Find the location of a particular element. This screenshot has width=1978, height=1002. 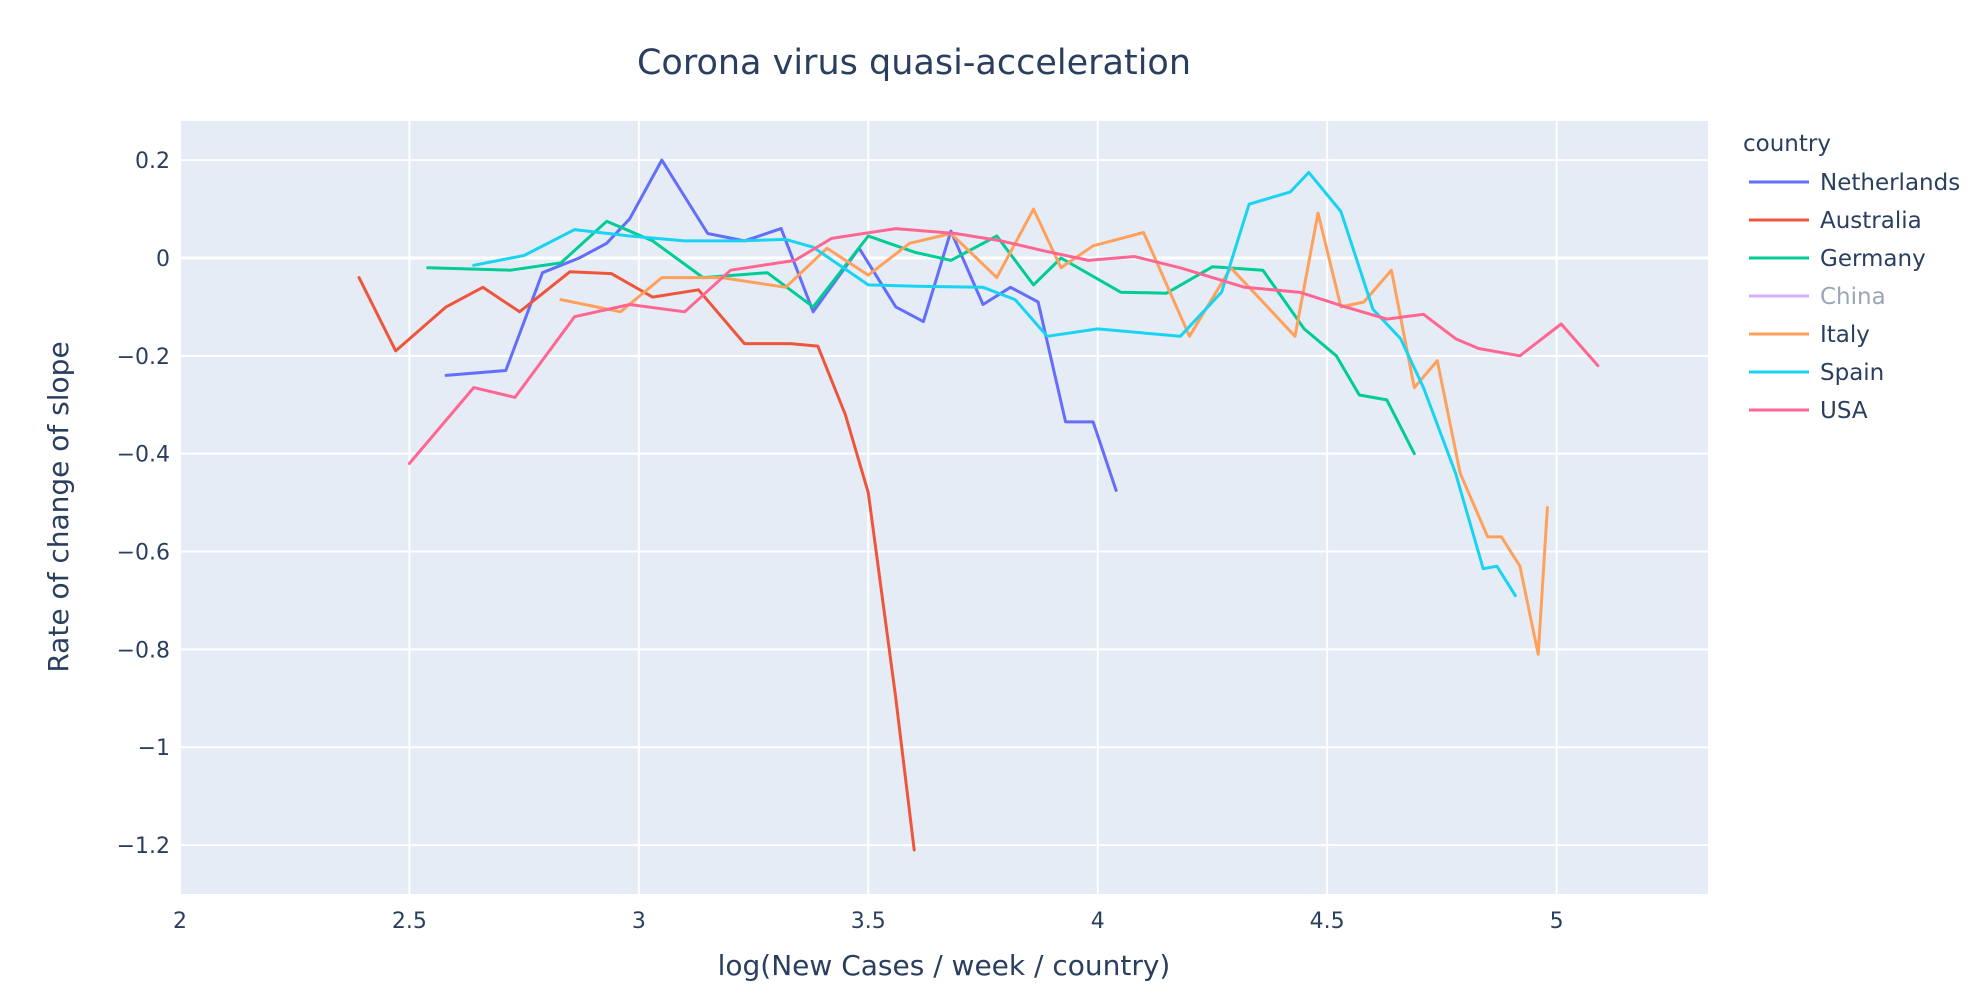

x-tick-labels: 2 2.5 3 3.5 4 4.5 5 is located at coordinates (868, 921).